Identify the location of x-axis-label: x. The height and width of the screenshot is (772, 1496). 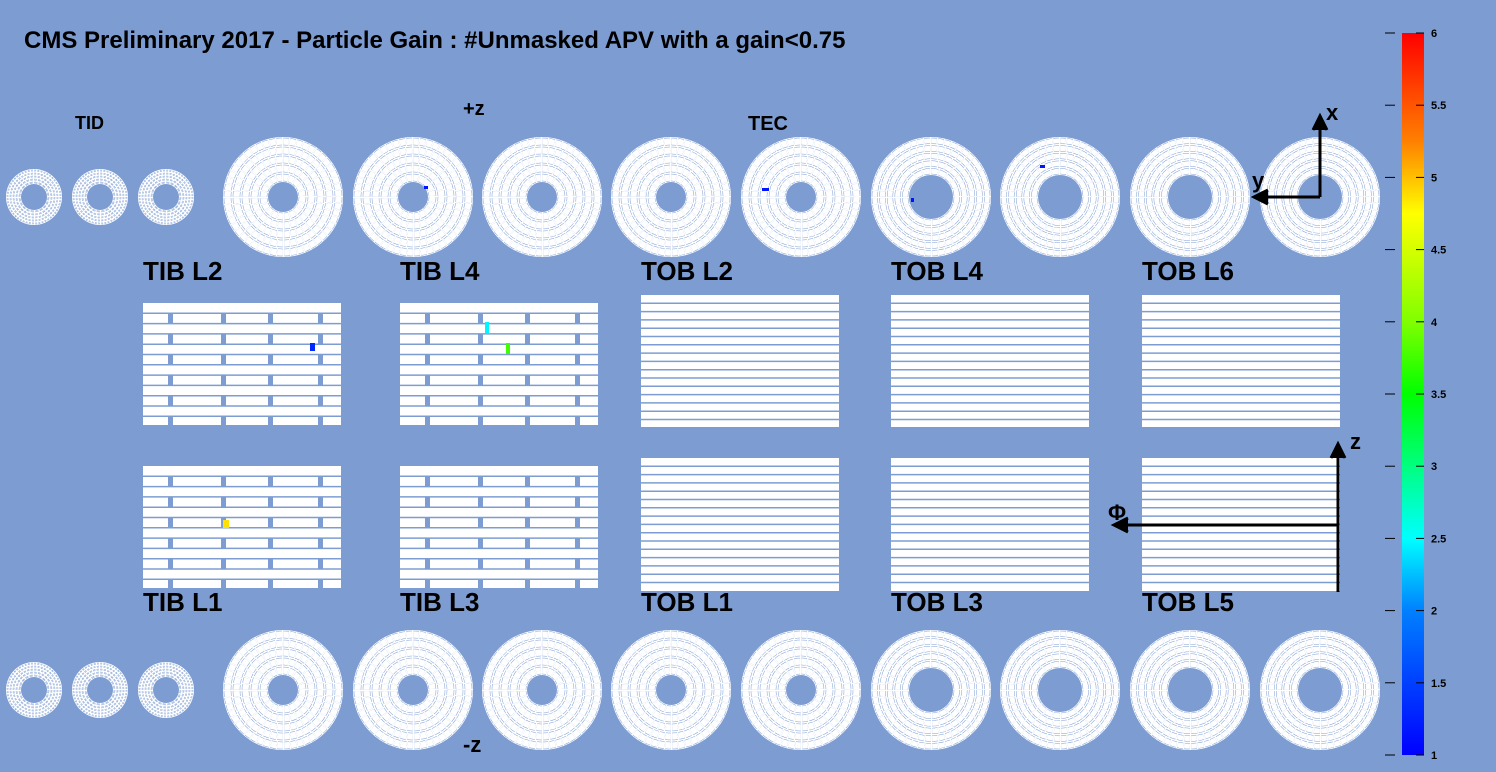
(1332, 112).